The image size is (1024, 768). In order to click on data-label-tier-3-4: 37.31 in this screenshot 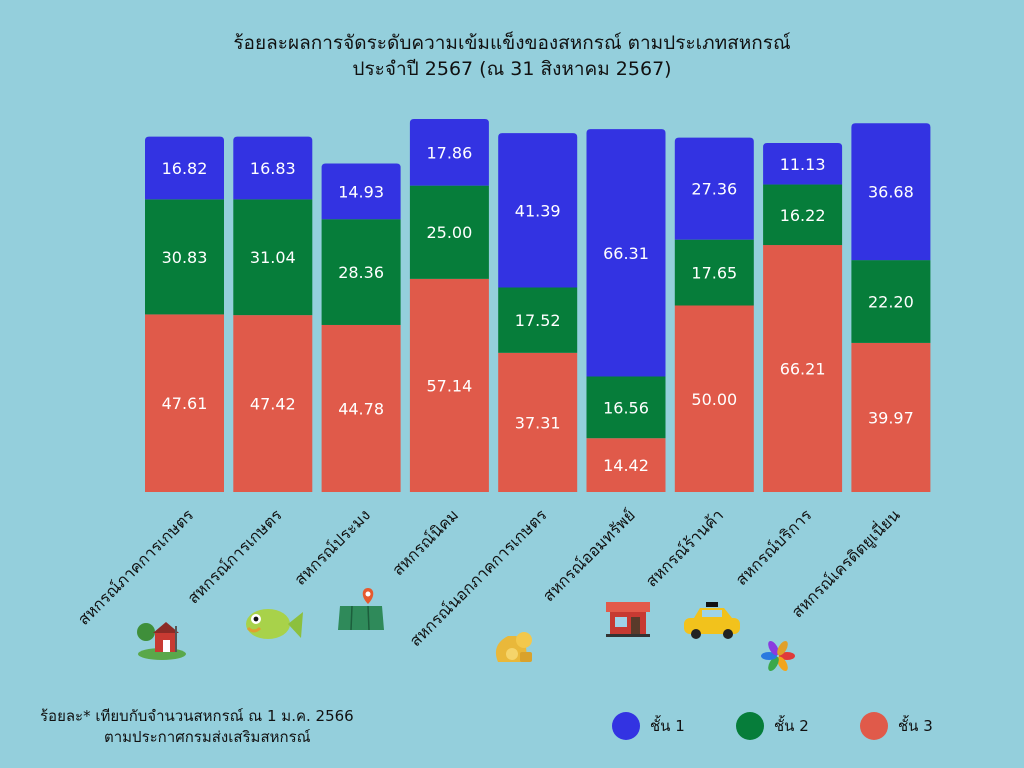, I will do `click(538, 422)`.